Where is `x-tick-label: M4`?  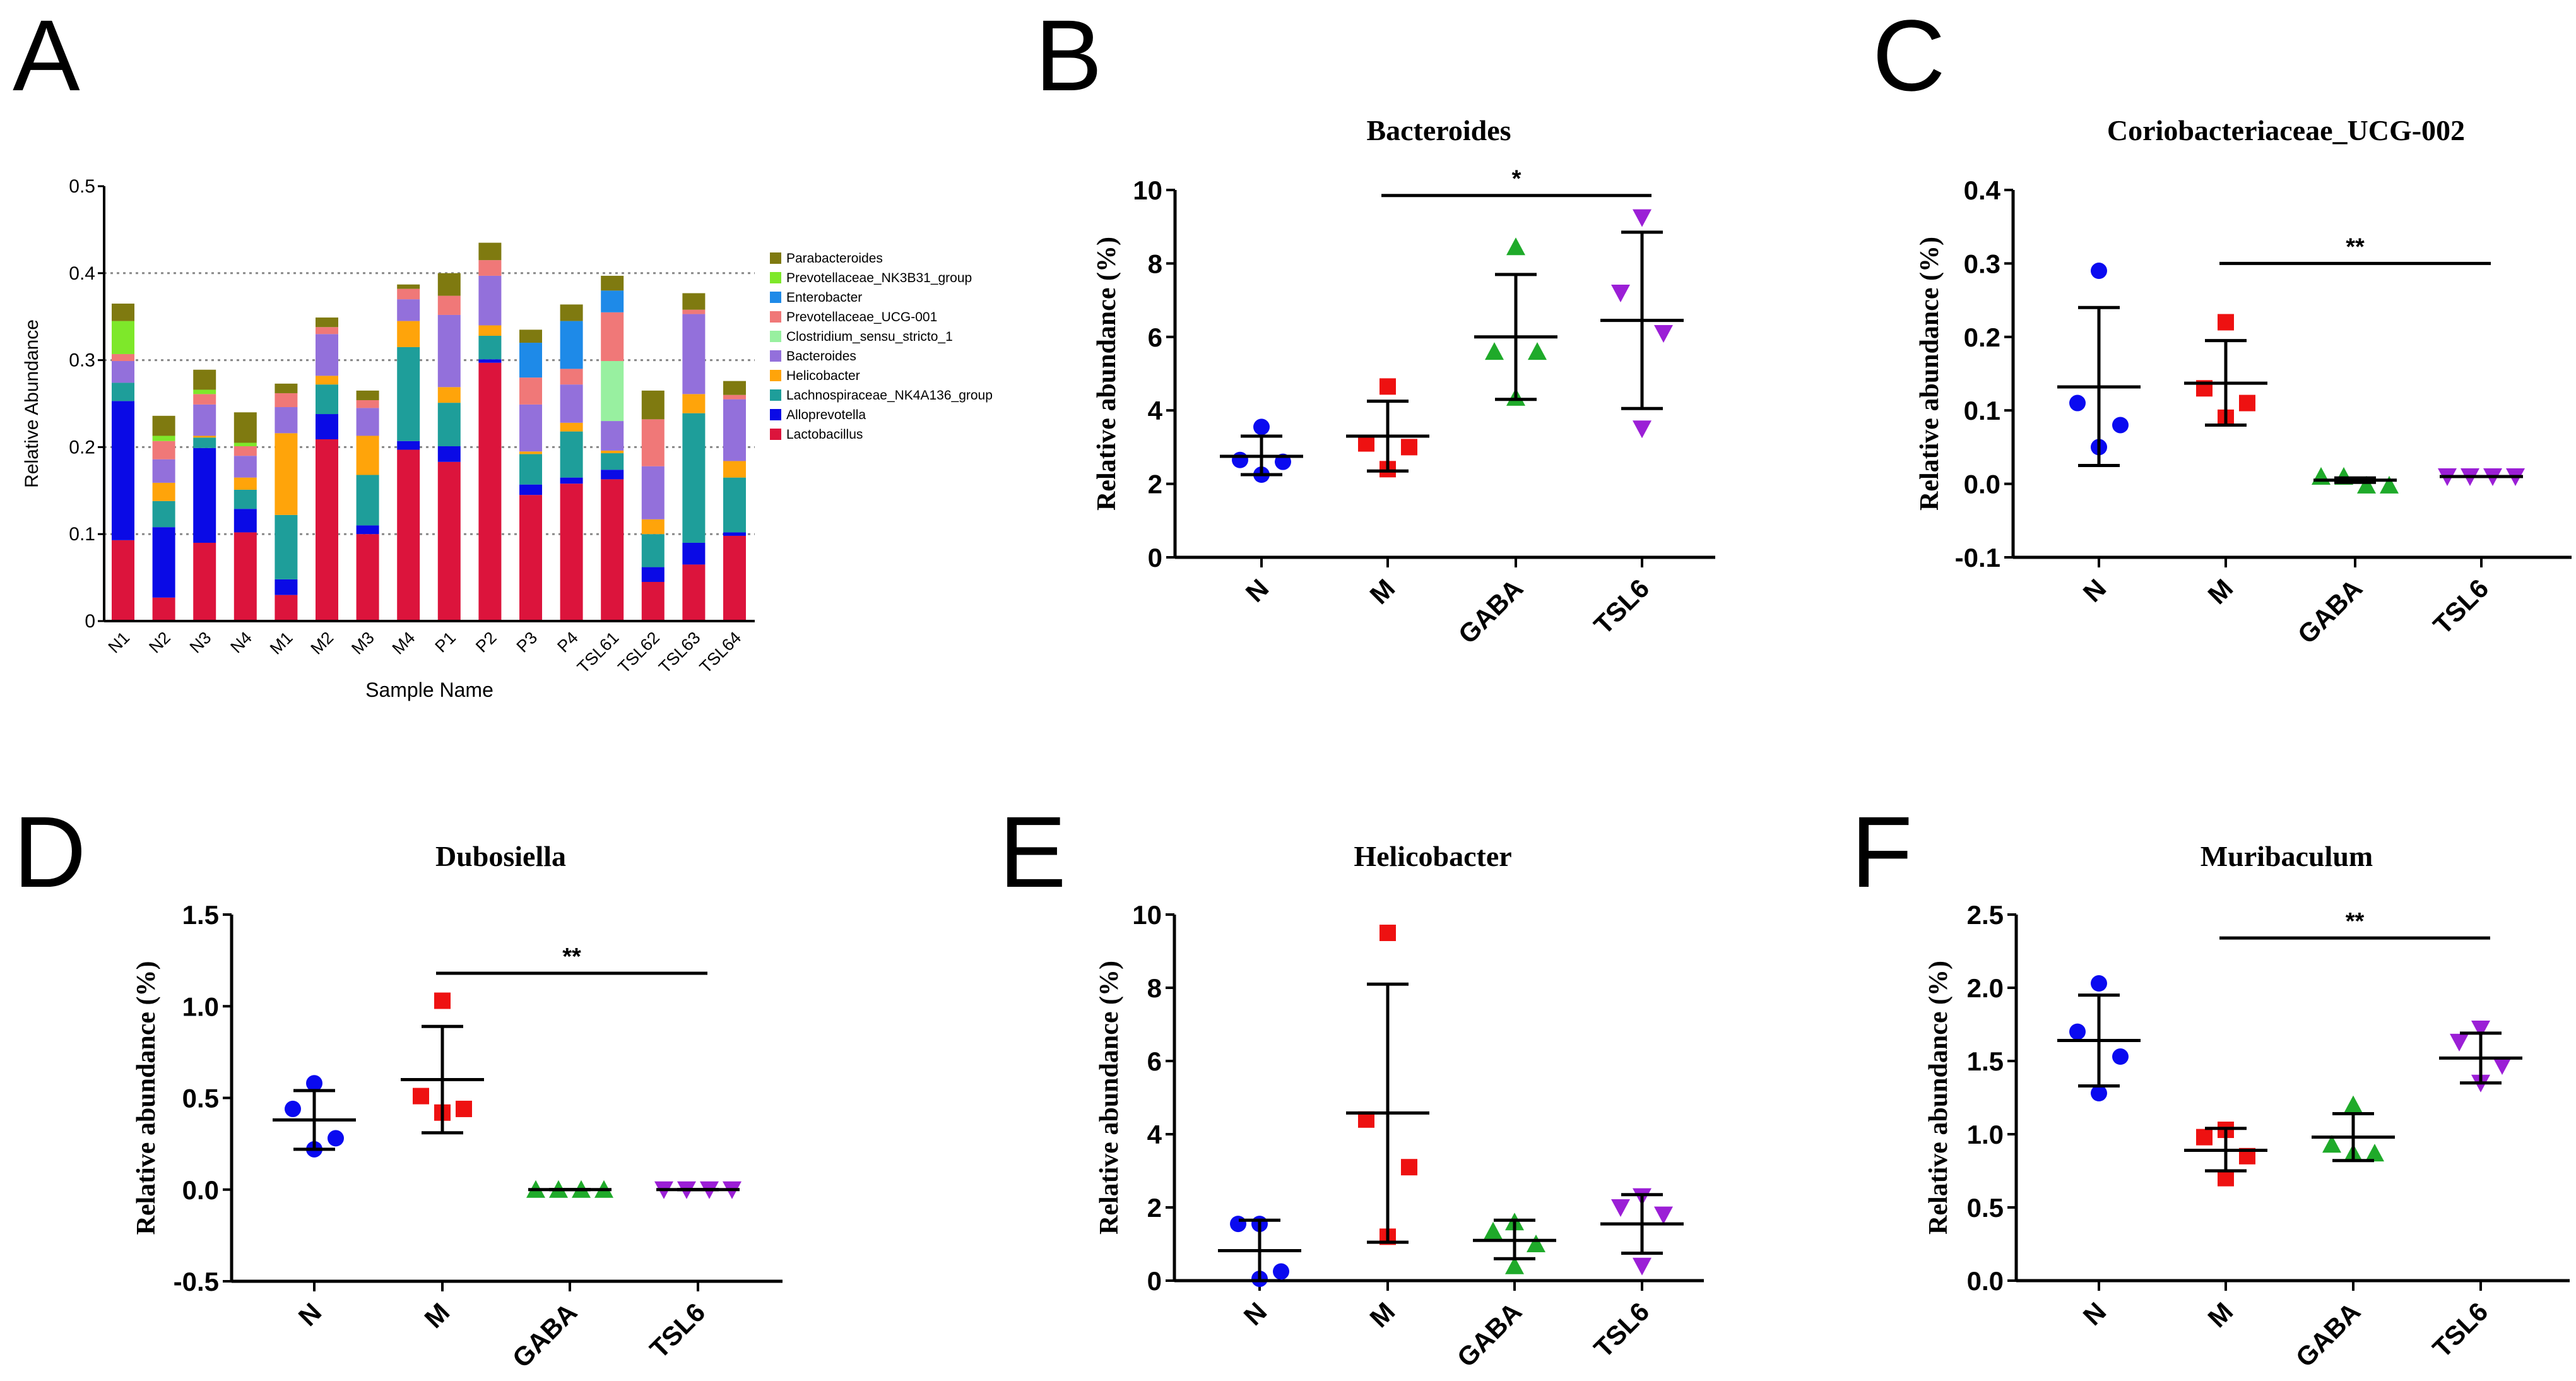
x-tick-label: M4 is located at coordinates (404, 643).